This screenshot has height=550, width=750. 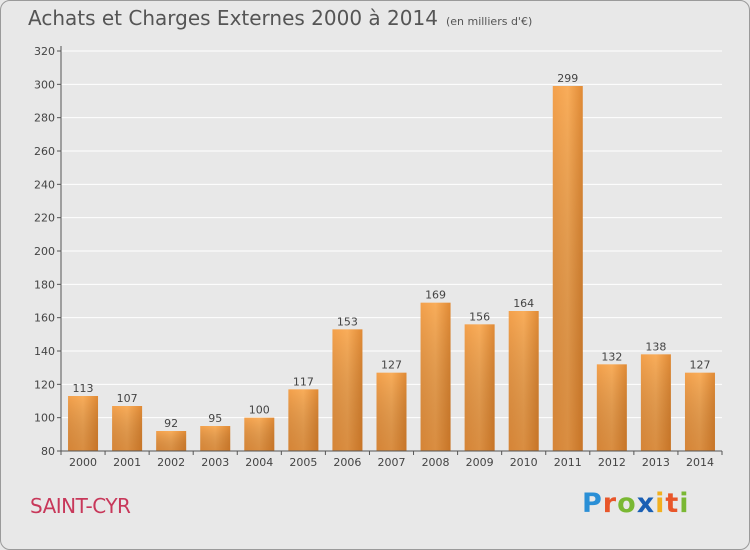 What do you see at coordinates (127, 398) in the screenshot?
I see `value-label-2001: 107` at bounding box center [127, 398].